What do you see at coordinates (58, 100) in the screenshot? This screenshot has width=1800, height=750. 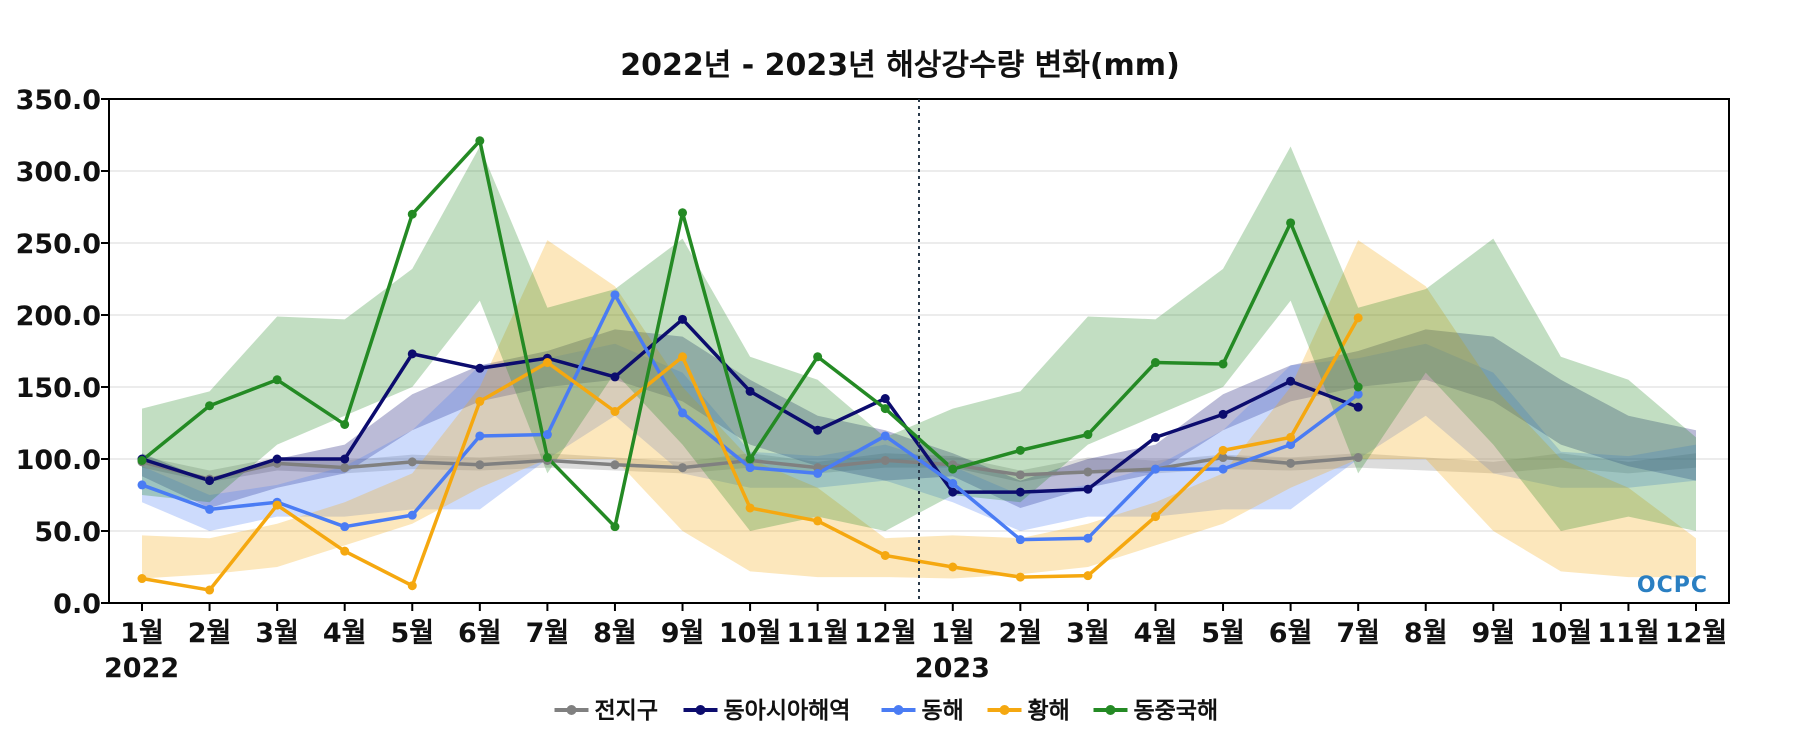 I see `y-tick-label: 350.0` at bounding box center [58, 100].